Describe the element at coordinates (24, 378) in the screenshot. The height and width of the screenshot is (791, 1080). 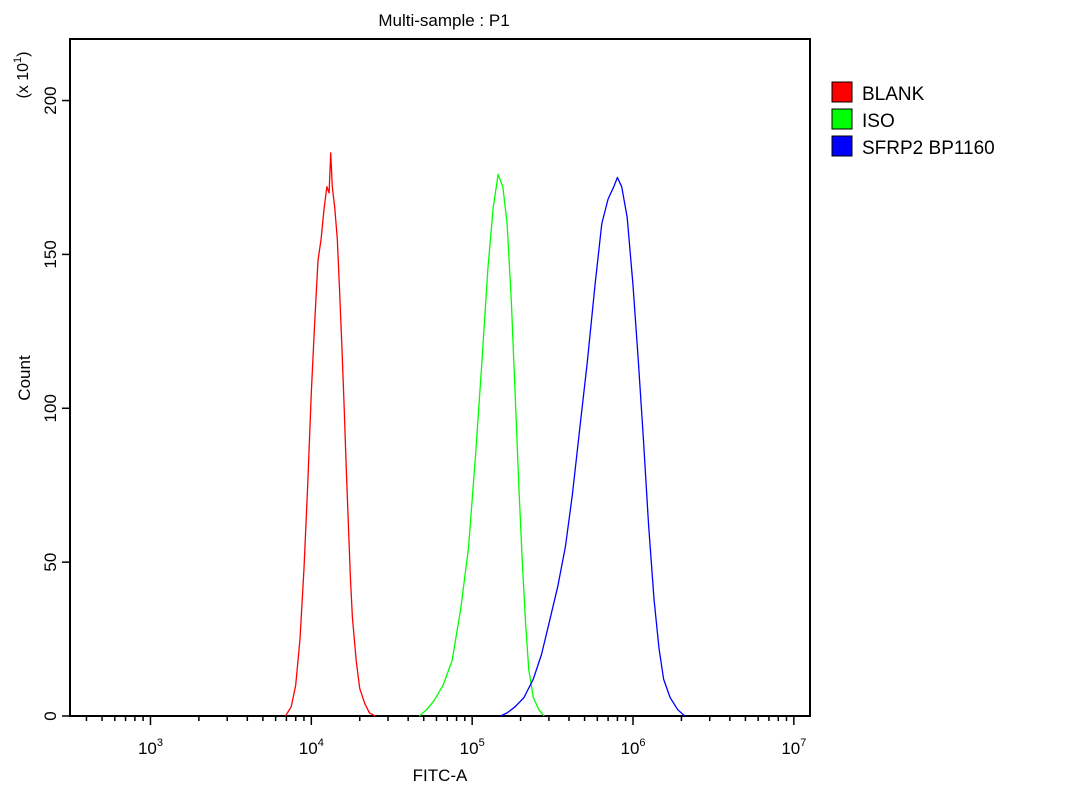
I see `y-axis-label: Count` at that location.